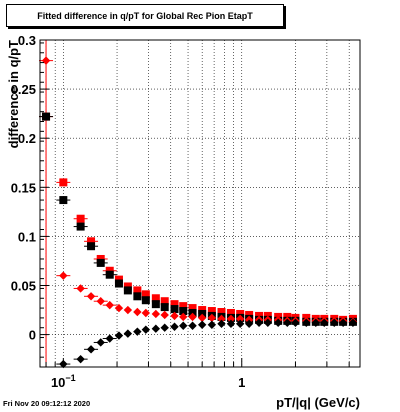 The image size is (400, 412). I want to click on y-tick-label: 0.1, so click(27, 236).